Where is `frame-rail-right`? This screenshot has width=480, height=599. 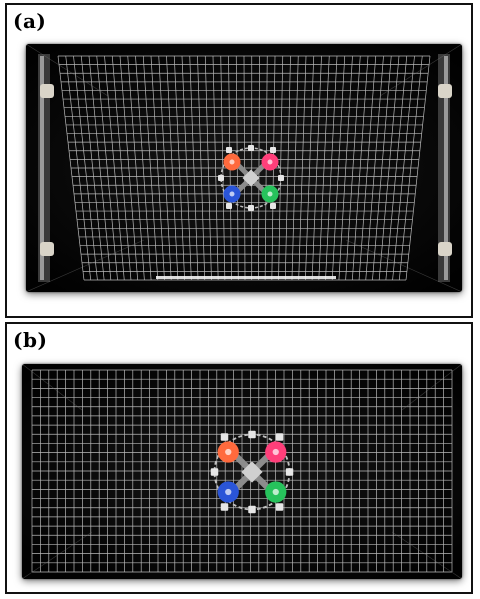
frame-rail-right is located at coordinates (446, 168).